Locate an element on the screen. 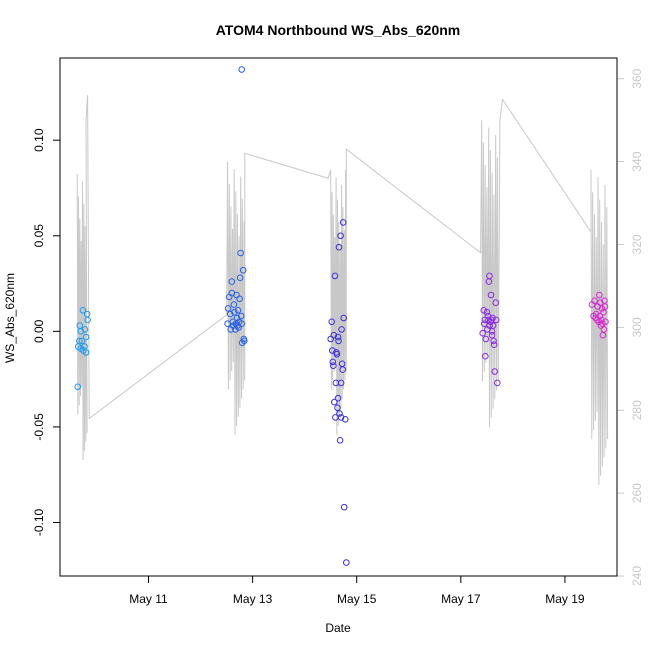 The image size is (650, 650). chart-title: ATOM4 Northbound WS_Abs_620nm is located at coordinates (338, 30).